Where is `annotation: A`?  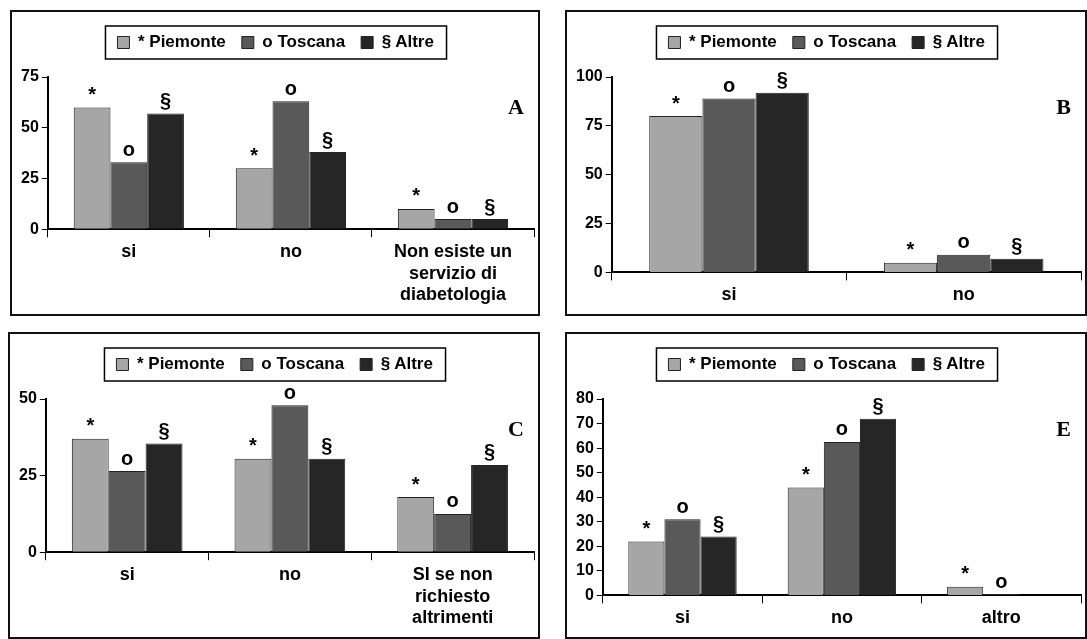
annotation: A is located at coordinates (516, 106).